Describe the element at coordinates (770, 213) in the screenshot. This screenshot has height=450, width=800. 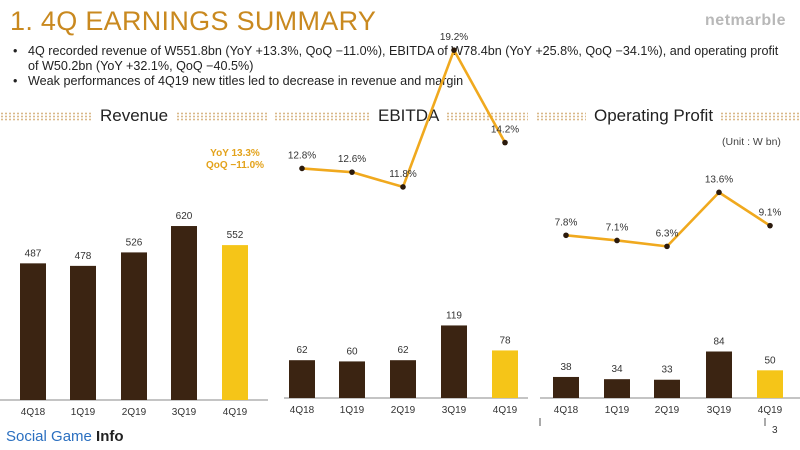
I see `margin-label: 9.1%` at that location.